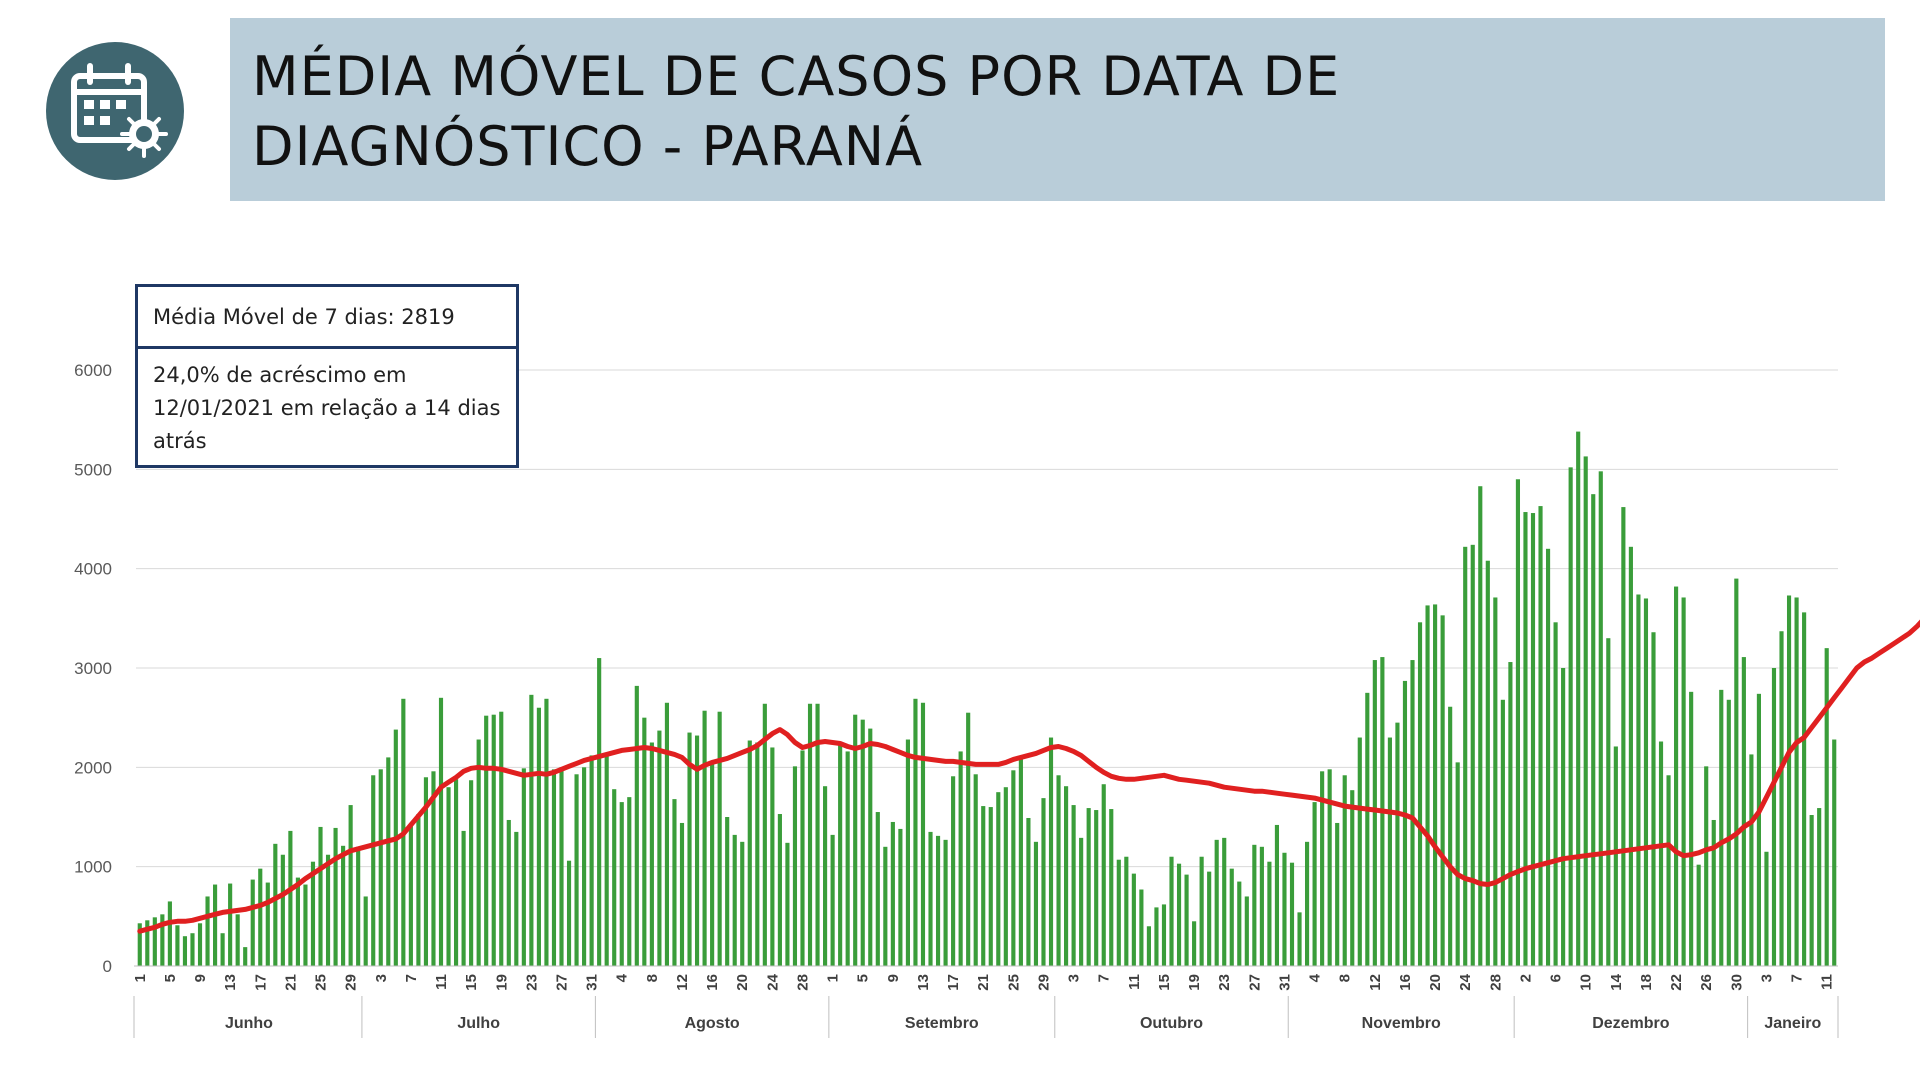 The image size is (1920, 1077). What do you see at coordinates (712, 982) in the screenshot?
I see `x-tick-label: 16` at bounding box center [712, 982].